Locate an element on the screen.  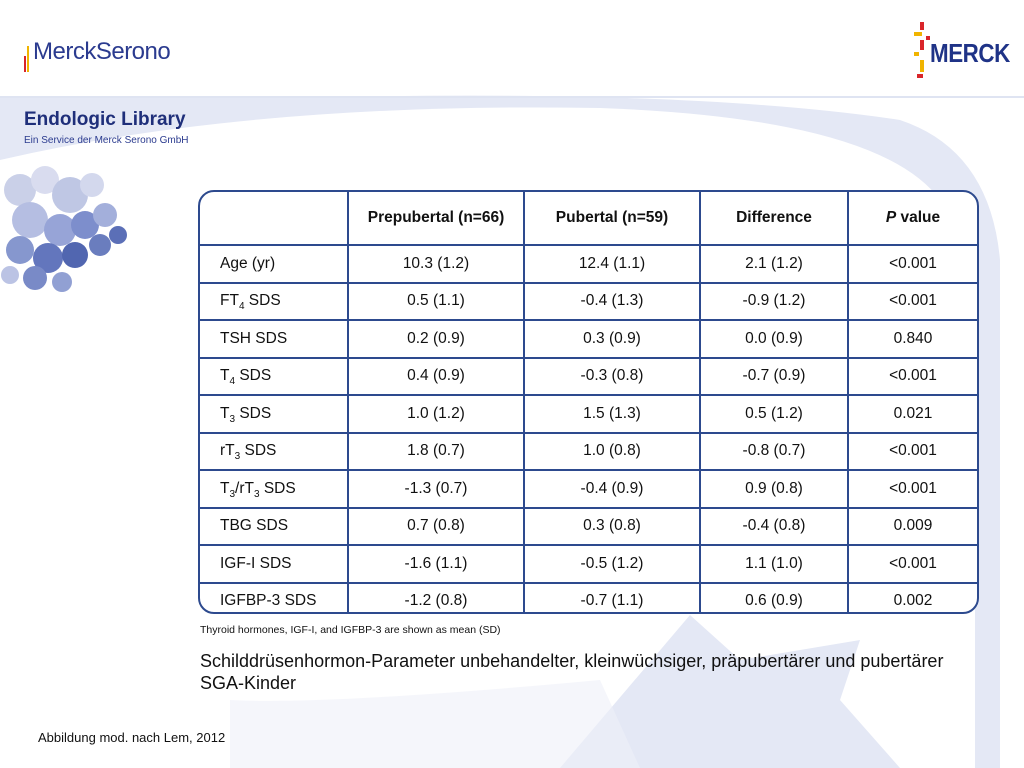
header-p-value-rest: value is located at coordinates (918, 217).